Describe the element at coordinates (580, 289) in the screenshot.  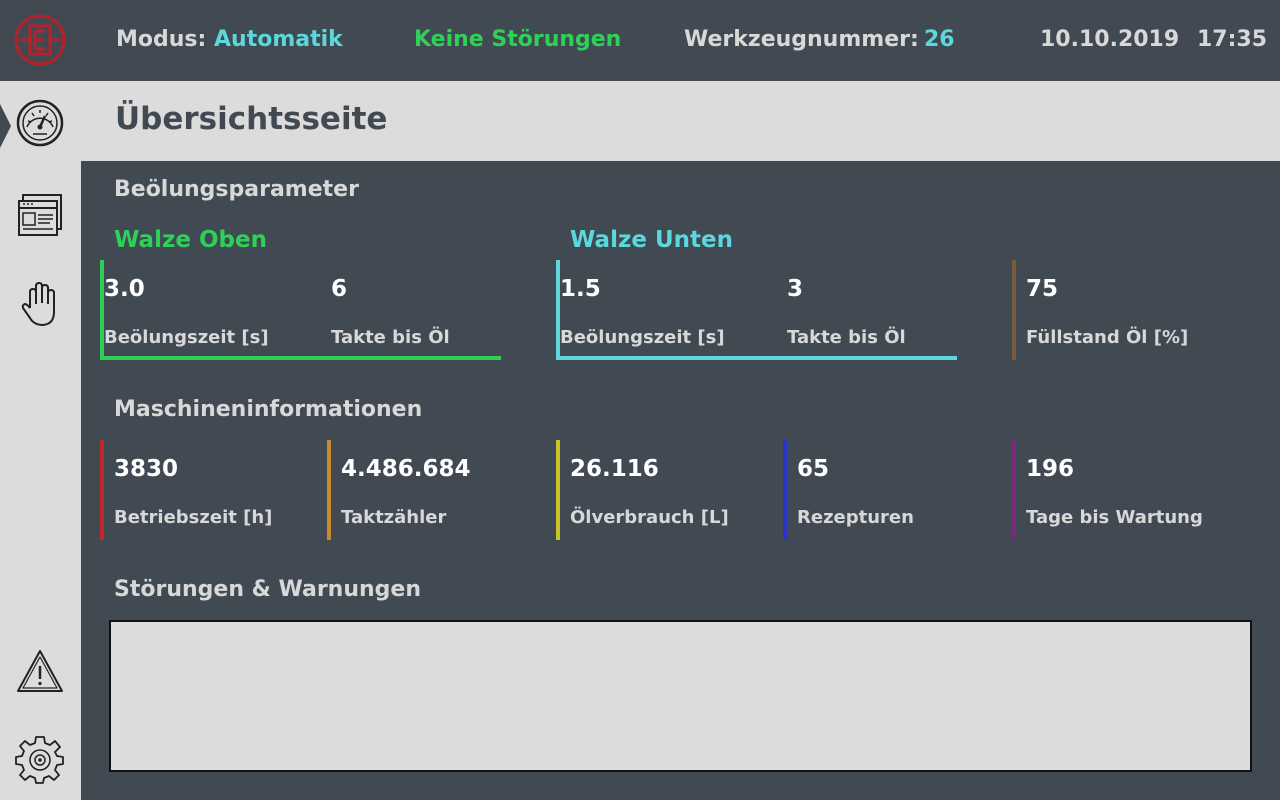
I see `bottom-roll-time-value: 1.5` at that location.